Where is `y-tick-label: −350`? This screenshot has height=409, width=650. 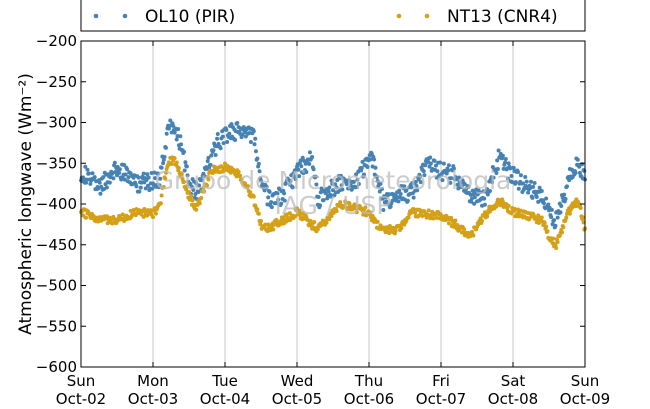
y-tick-label: −350 is located at coordinates (56, 163).